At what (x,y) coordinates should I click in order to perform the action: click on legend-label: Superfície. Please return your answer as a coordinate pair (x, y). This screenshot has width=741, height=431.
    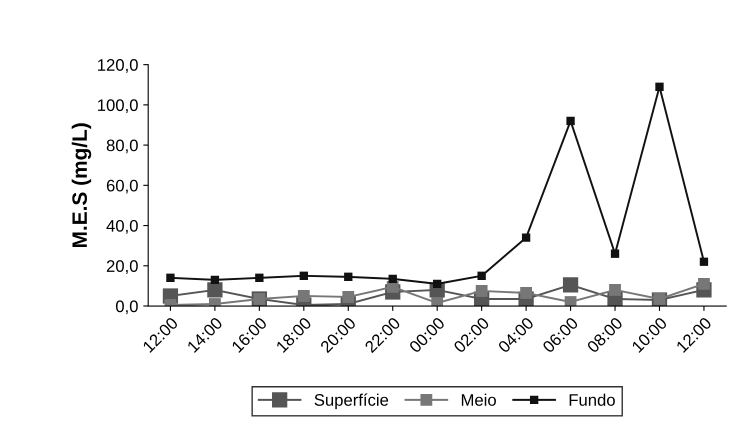
    Looking at the image, I should click on (351, 401).